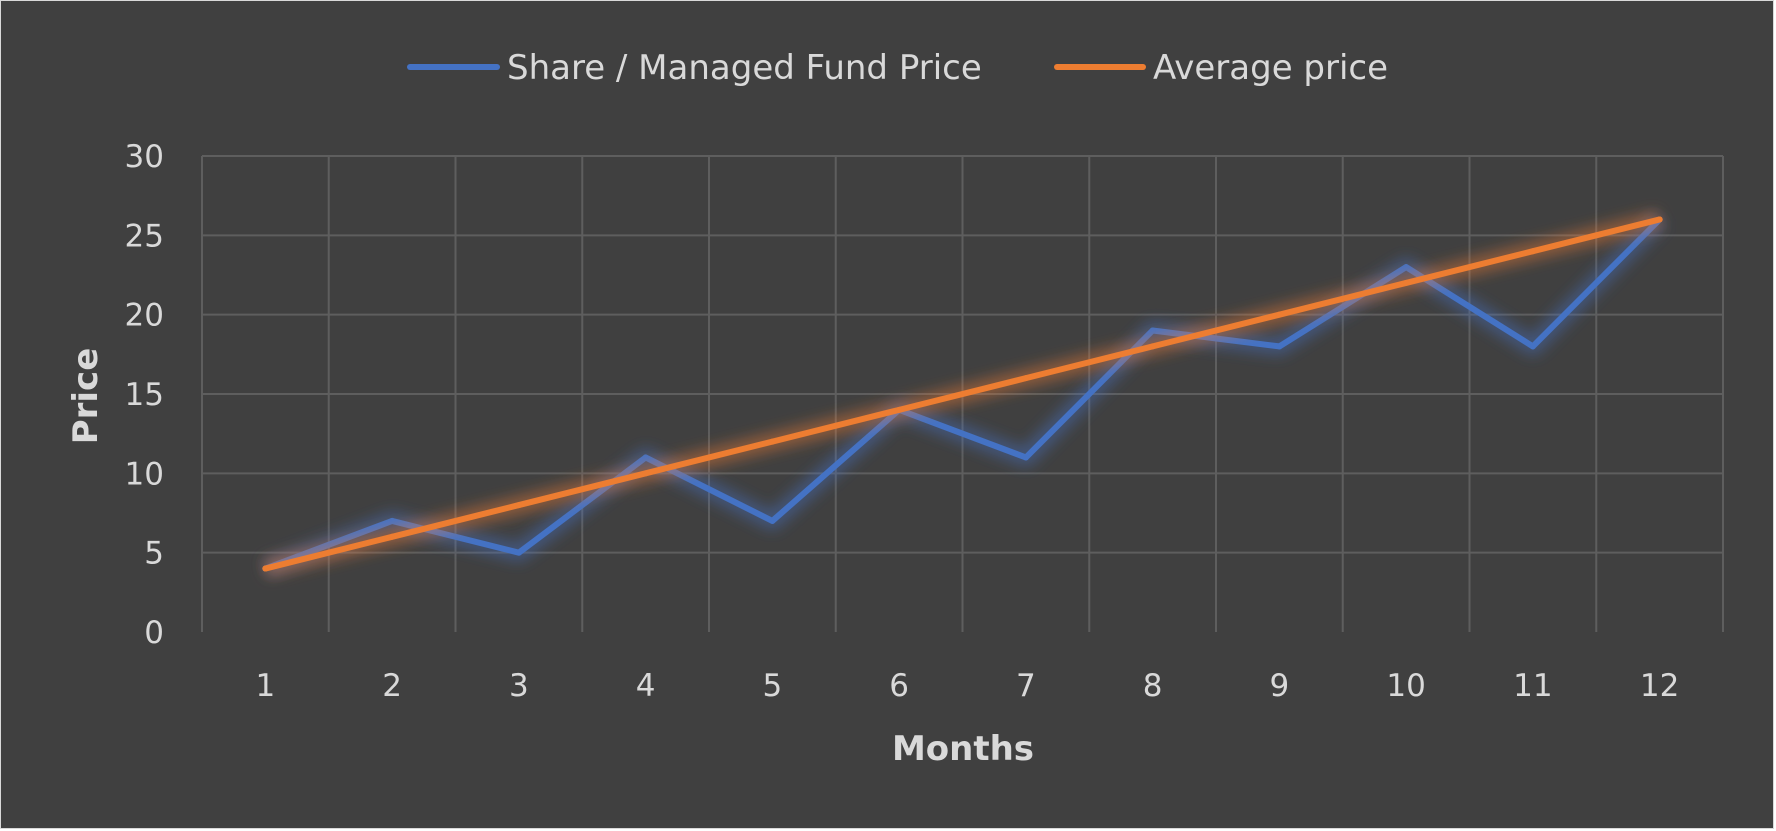  What do you see at coordinates (899, 686) in the screenshot?
I see `x-tick-label: 6` at bounding box center [899, 686].